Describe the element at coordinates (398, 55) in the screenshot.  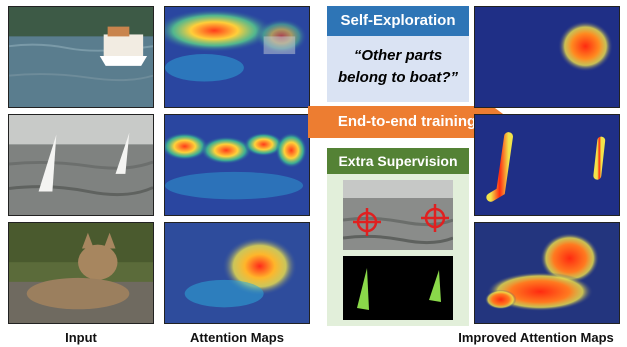
I see `self-exploration-quote-line1: “Other parts` at that location.